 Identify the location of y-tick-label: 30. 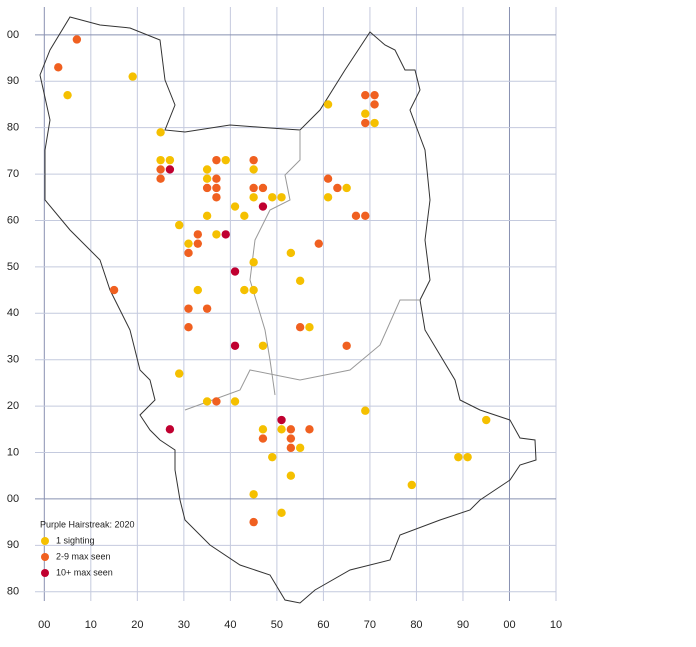
(13, 360).